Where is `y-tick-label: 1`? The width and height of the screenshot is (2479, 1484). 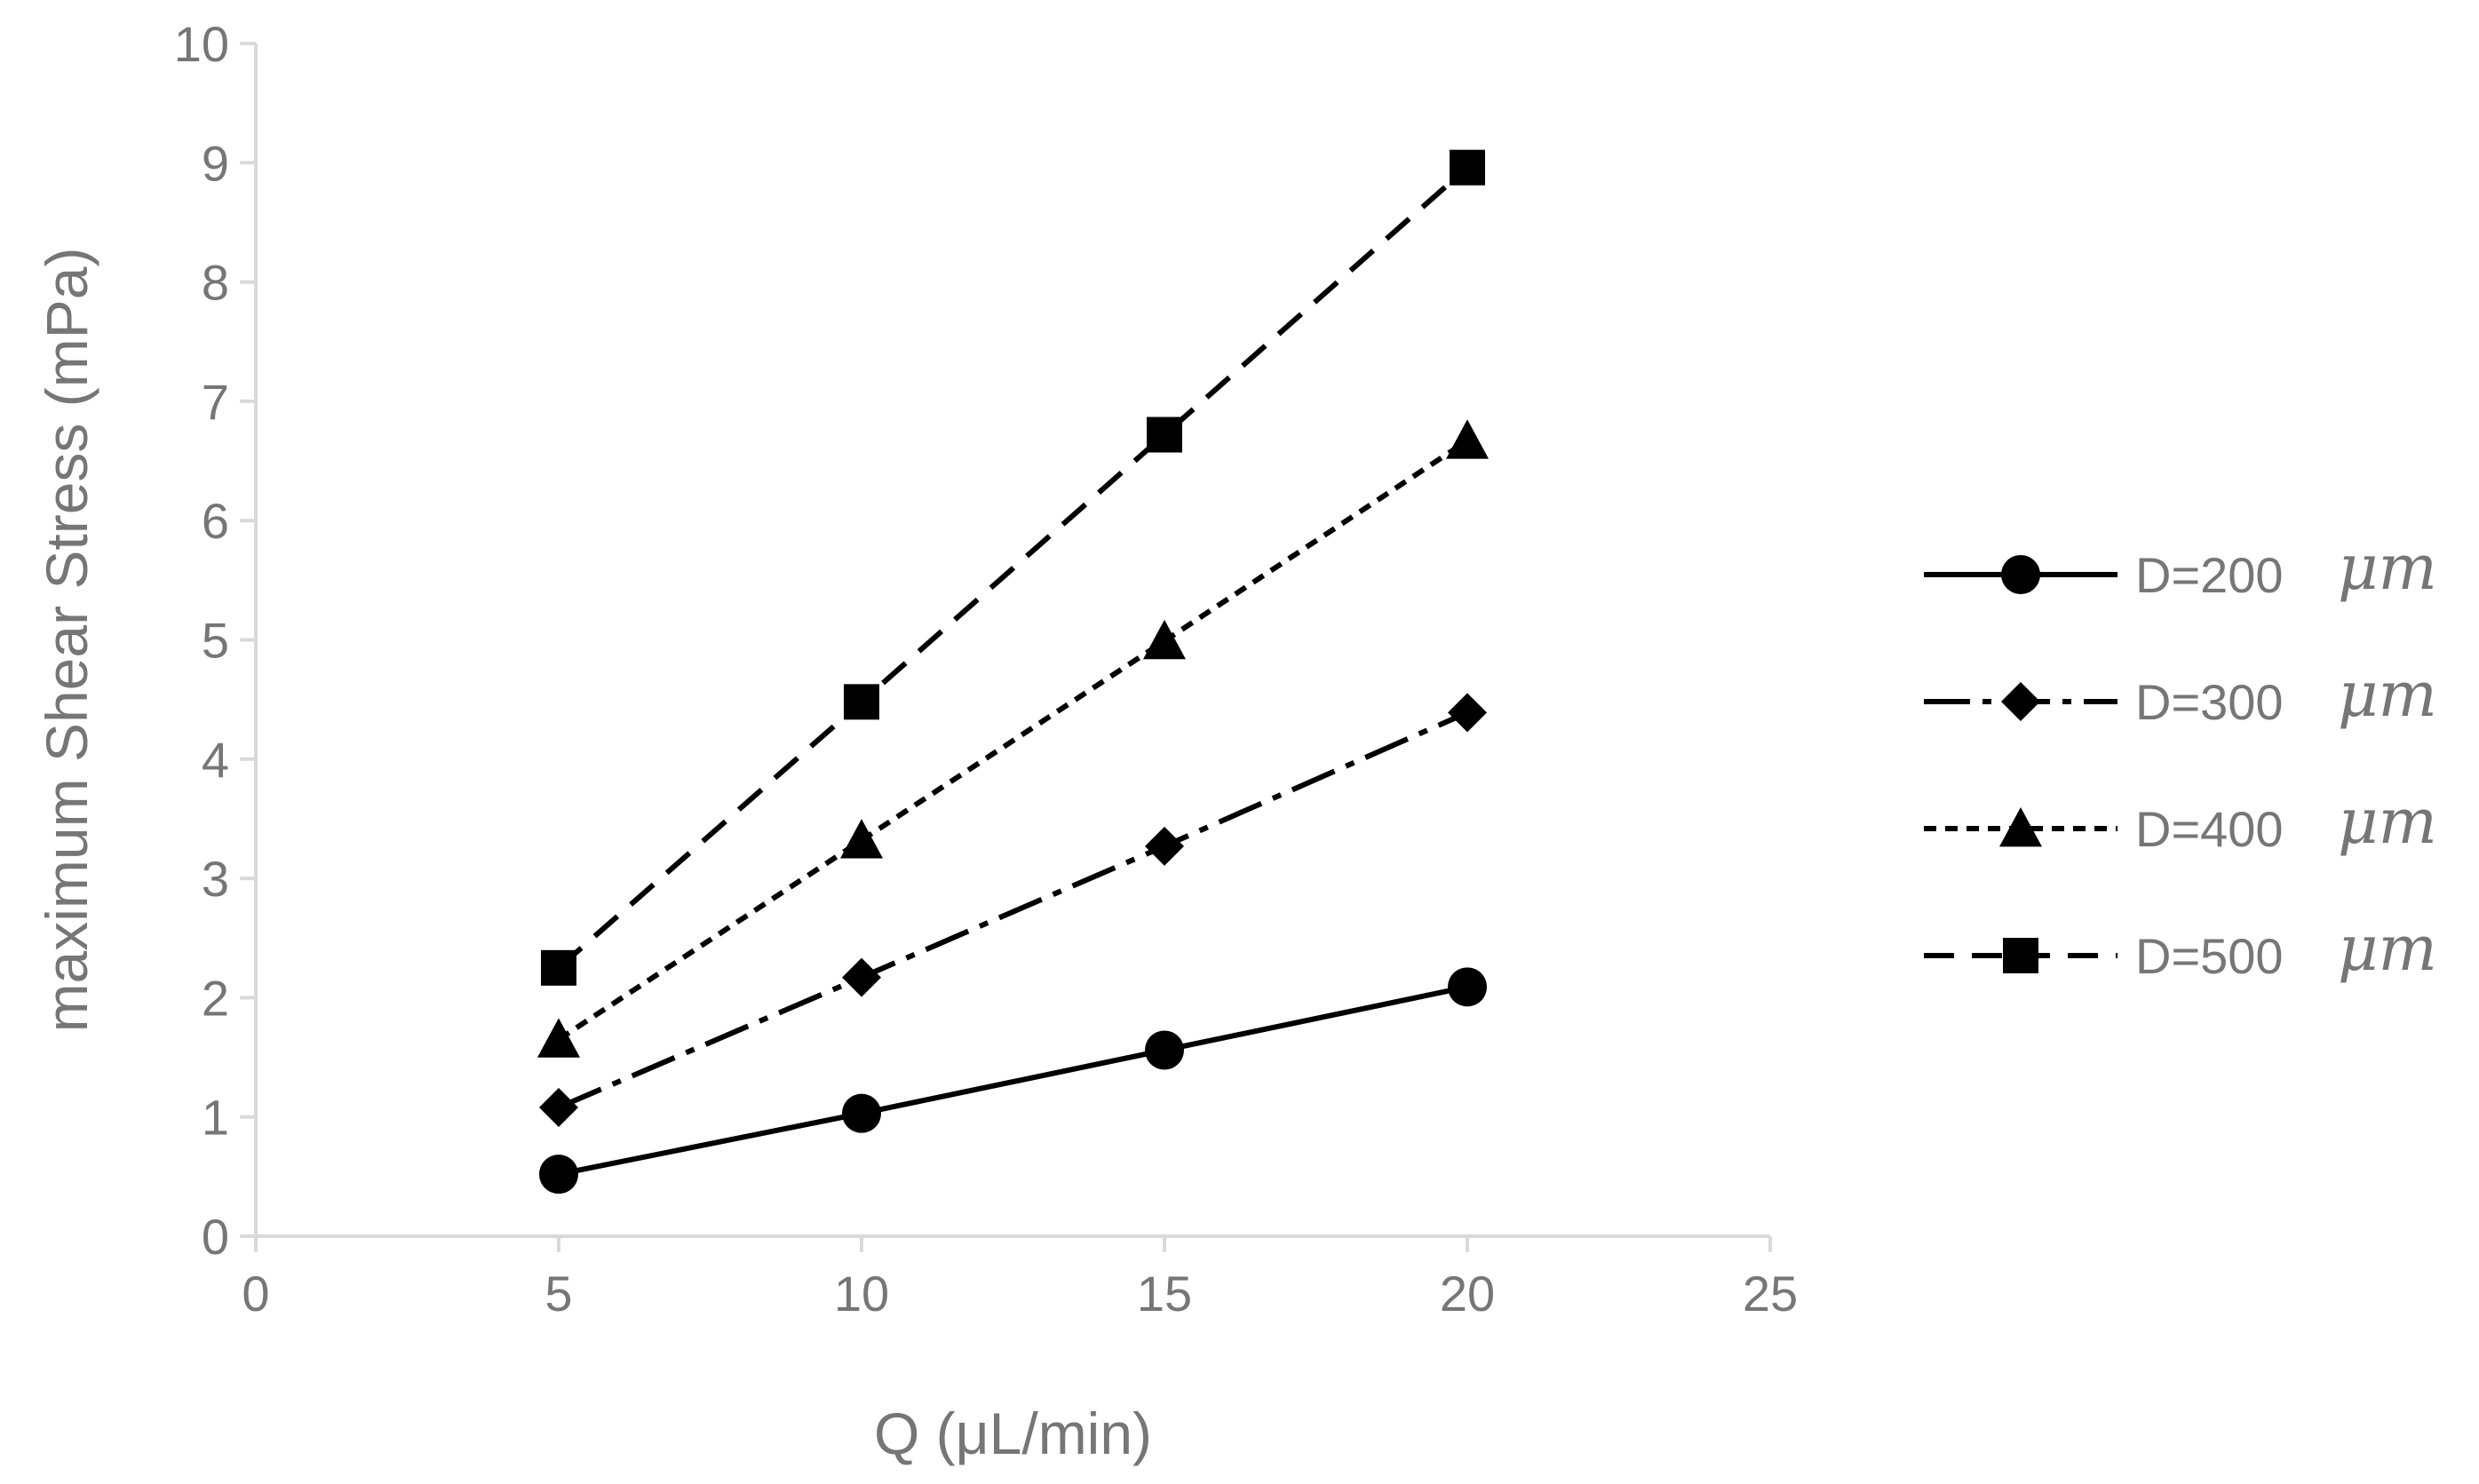
y-tick-label: 1 is located at coordinates (215, 1118).